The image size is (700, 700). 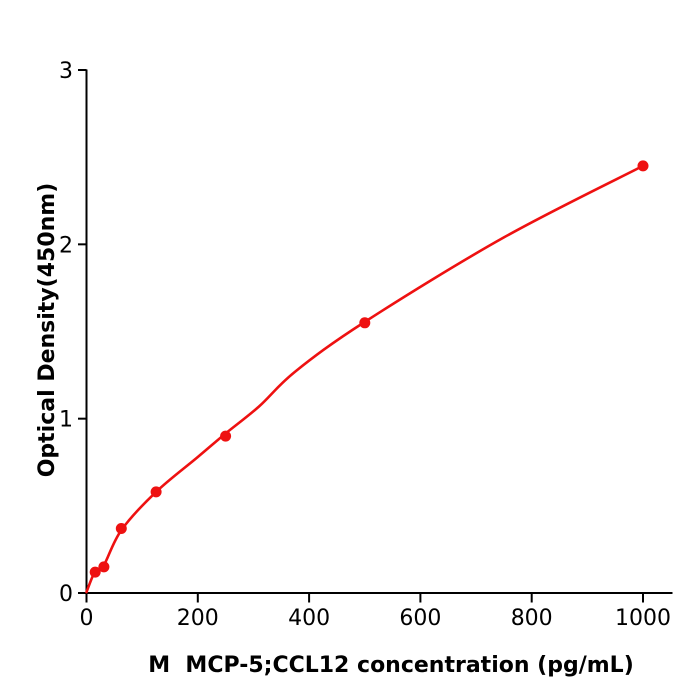 What do you see at coordinates (66, 594) in the screenshot?
I see `y-tick-label: 0` at bounding box center [66, 594].